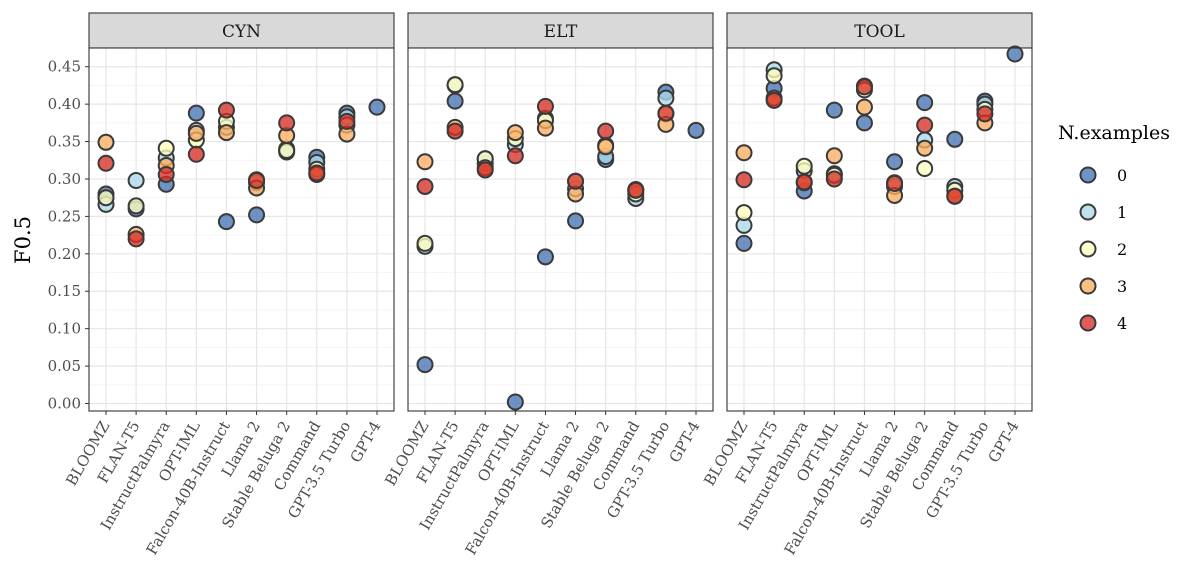 This screenshot has width=1190, height=564. What do you see at coordinates (64, 67) in the screenshot?
I see `y-tick-label: 0.45` at bounding box center [64, 67].